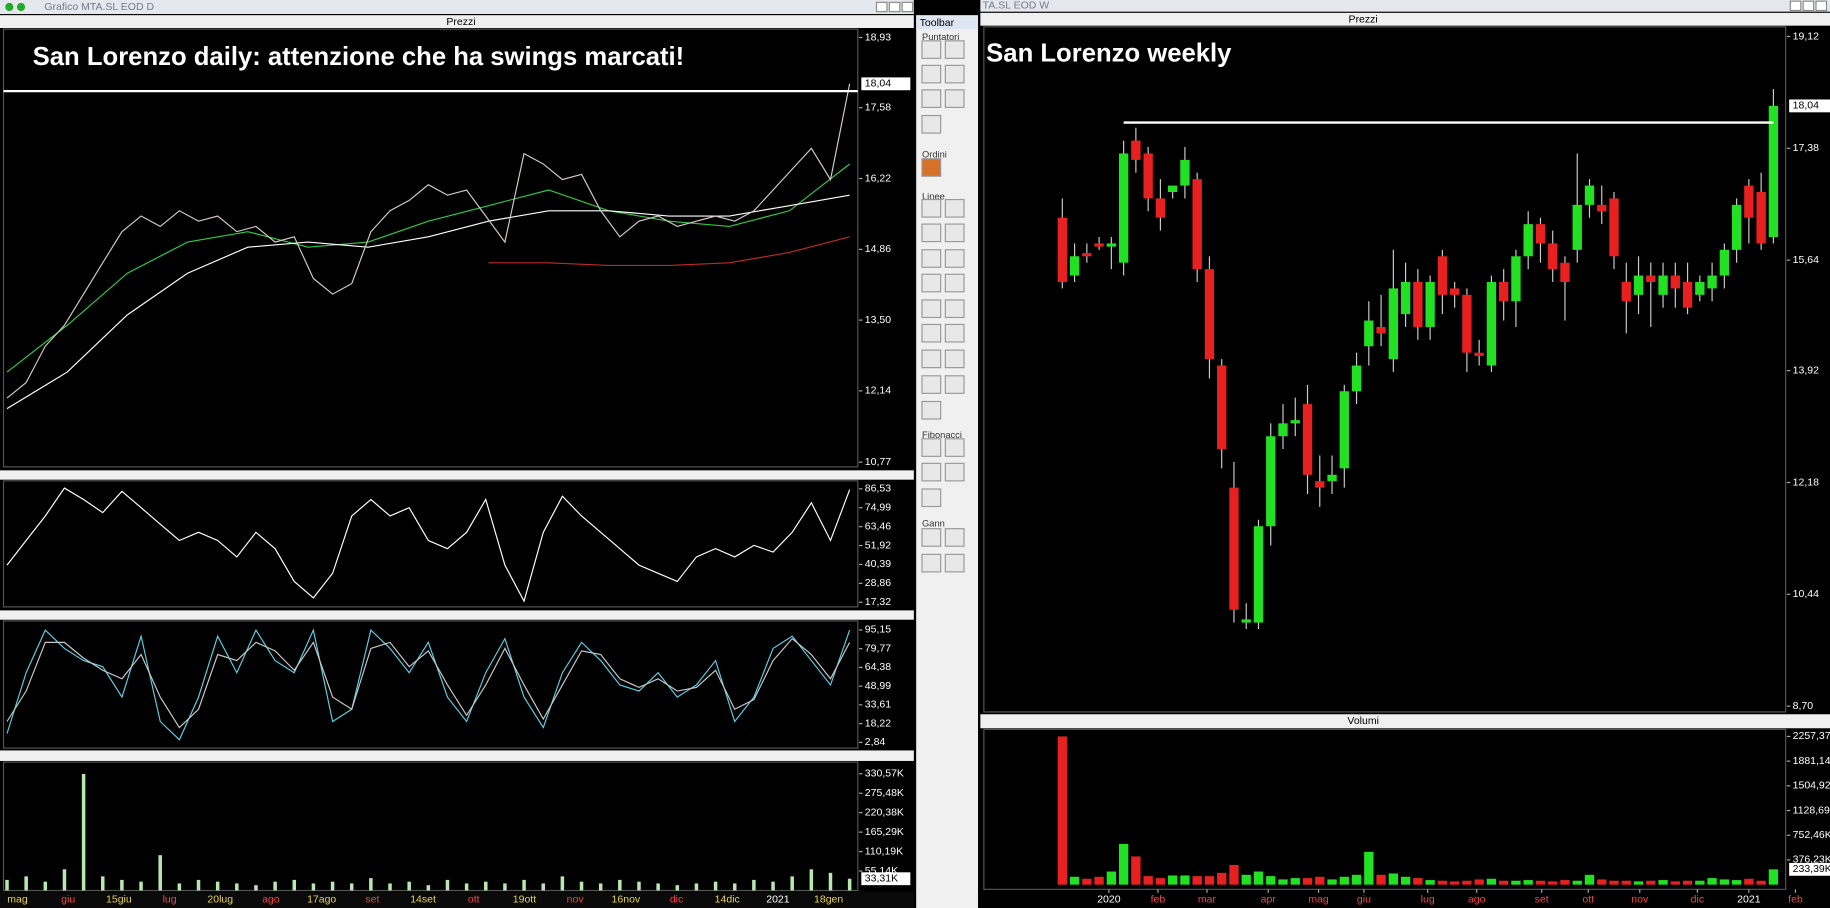 This screenshot has width=1830, height=908. What do you see at coordinates (878, 545) in the screenshot?
I see `y-tick-label: 51,92` at bounding box center [878, 545].